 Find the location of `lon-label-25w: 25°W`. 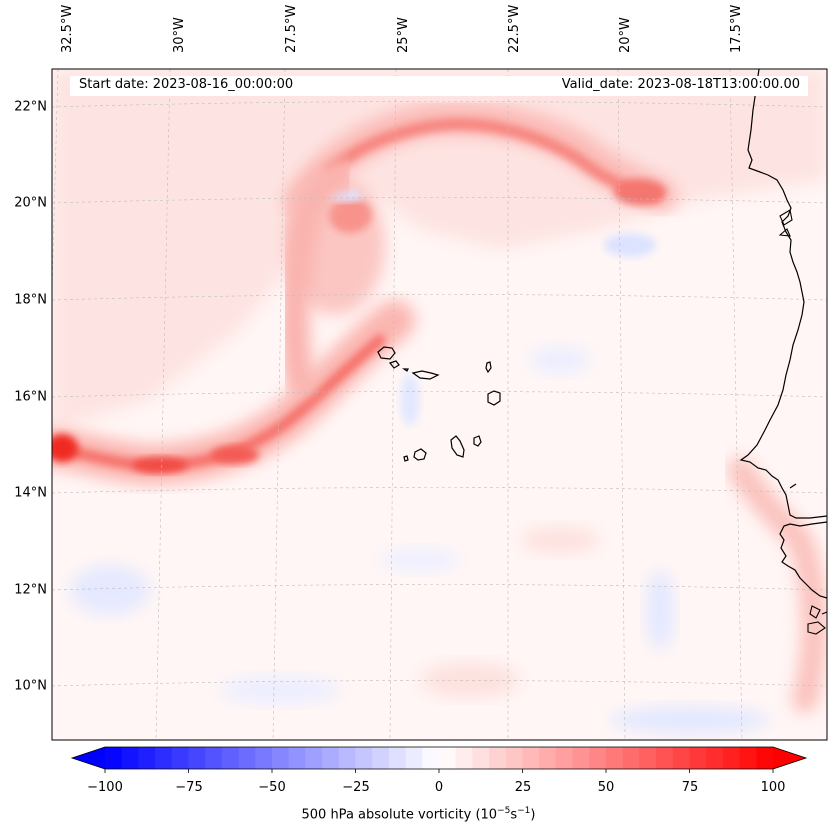

lon-label-25w: 25°W is located at coordinates (403, 35).